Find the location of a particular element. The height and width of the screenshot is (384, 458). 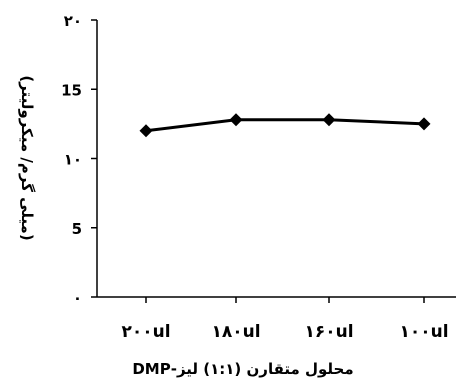

y-tick-label: ۰ is located at coordinates (77, 298).